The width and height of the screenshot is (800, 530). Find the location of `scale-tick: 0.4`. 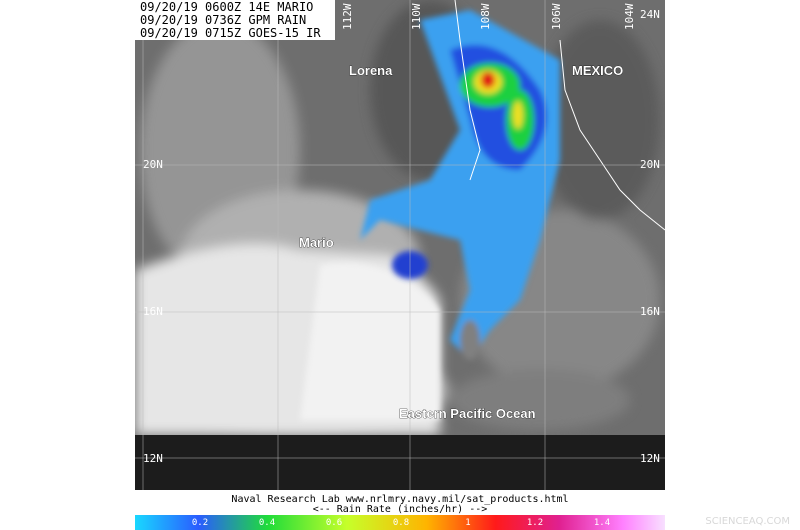

scale-tick: 0.4 is located at coordinates (267, 523).